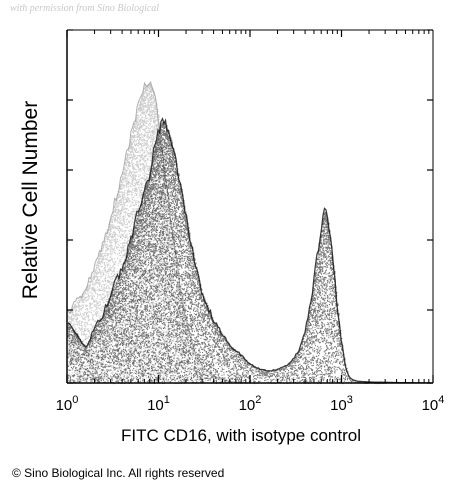 The height and width of the screenshot is (486, 450). I want to click on x-tick-label-3: 10³, so click(341, 404).